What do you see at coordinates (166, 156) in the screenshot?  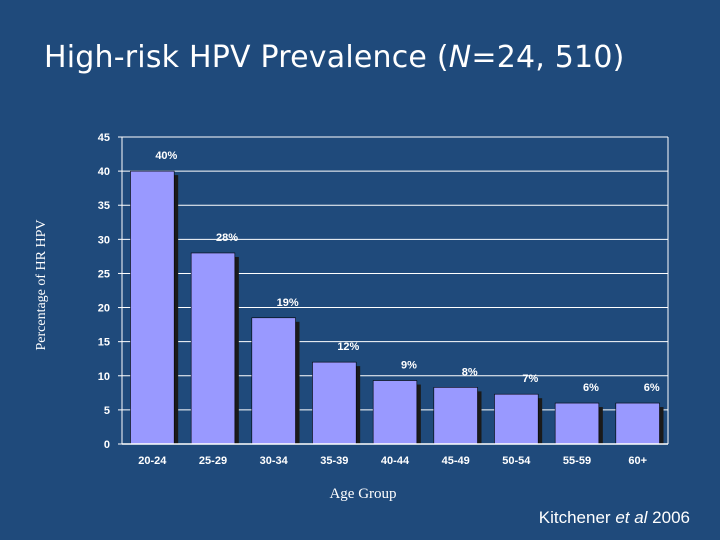 I see `data-label: 40%` at bounding box center [166, 156].